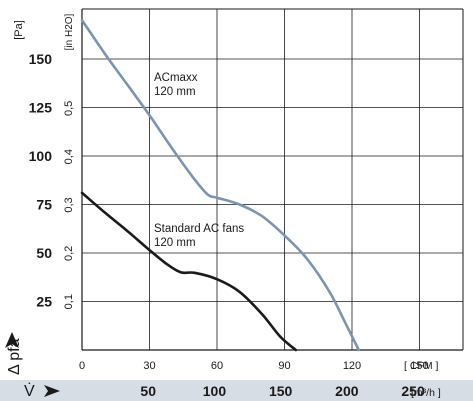  Describe the element at coordinates (69, 204) in the screenshot. I see `y-tick-label-inh2o: 0,3` at that location.